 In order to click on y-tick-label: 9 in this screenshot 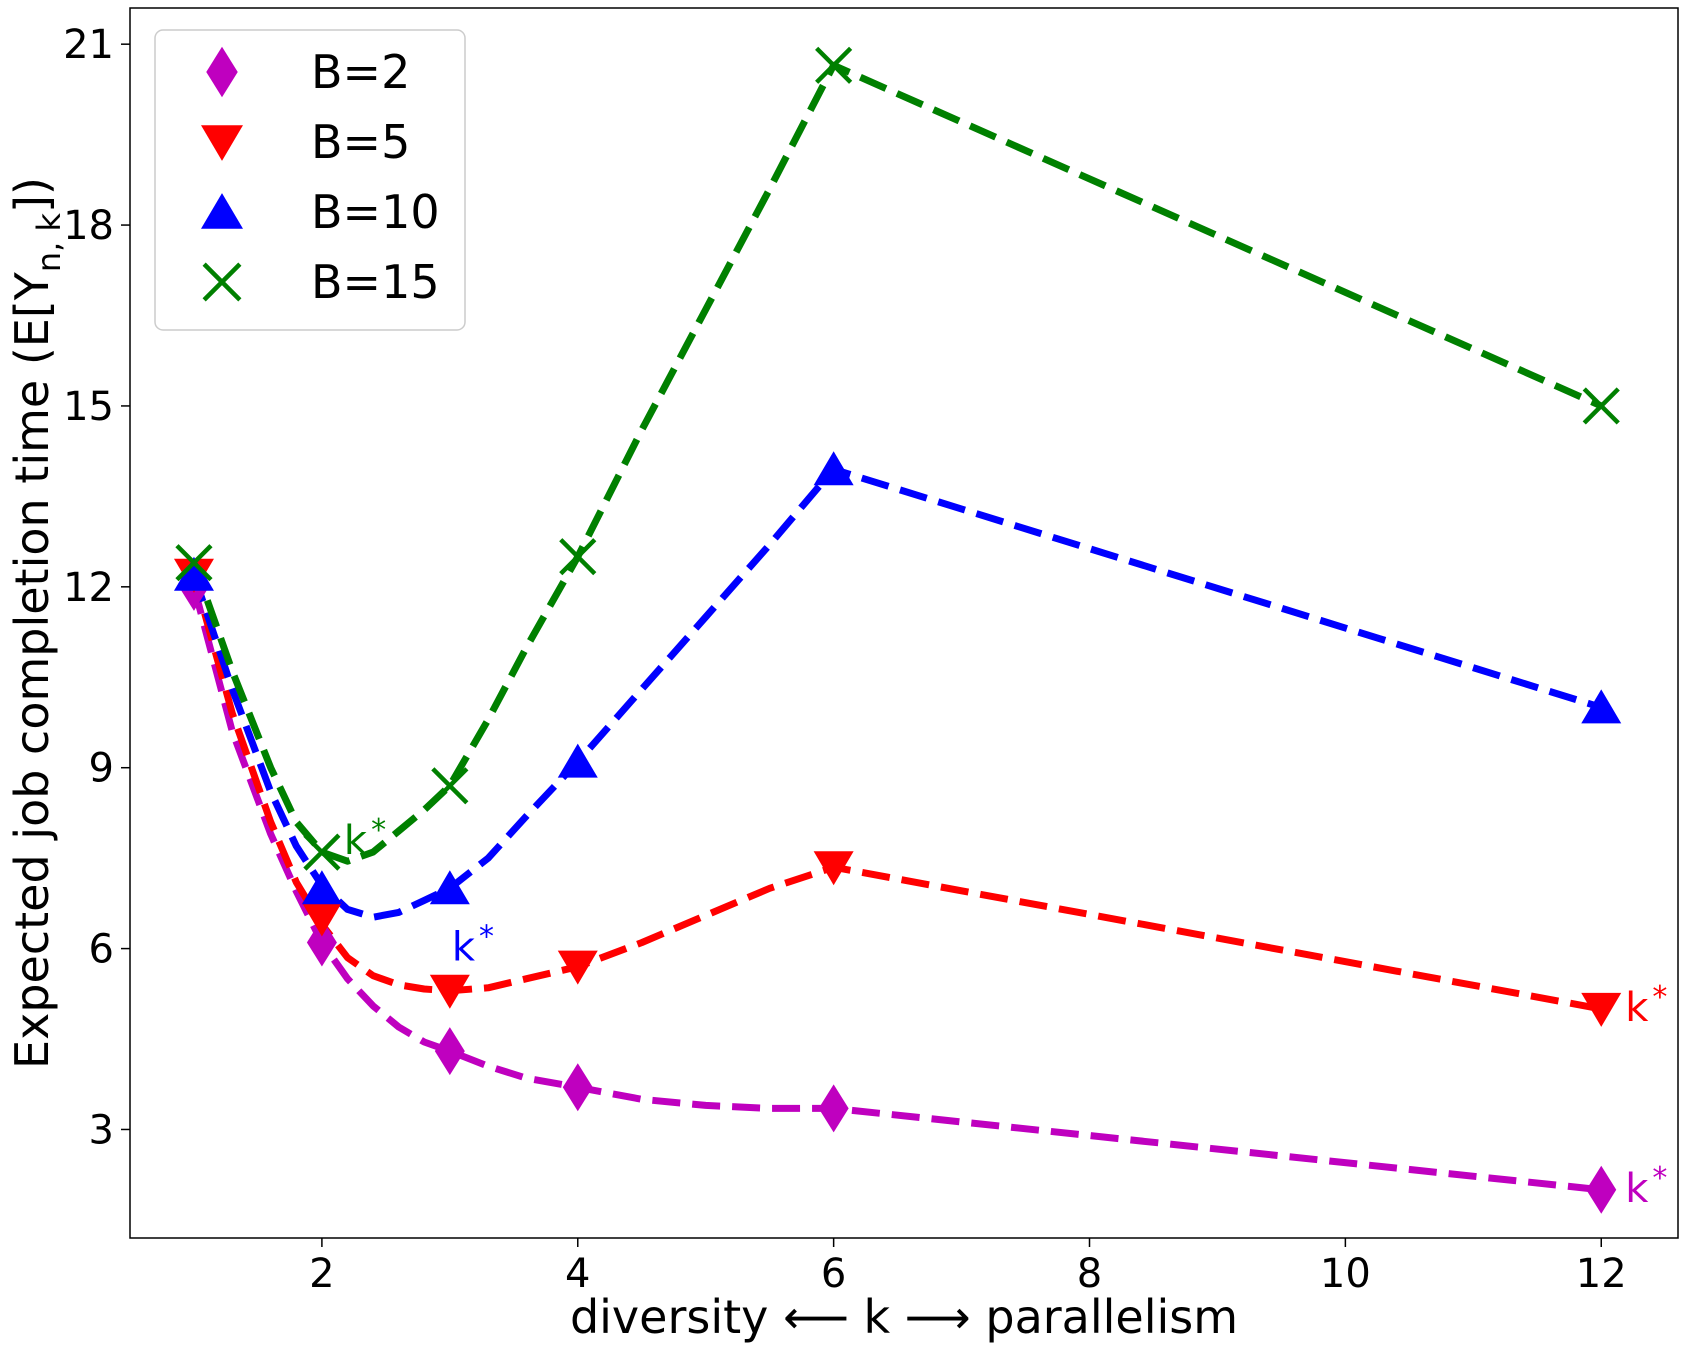, I will do `click(101, 769)`.